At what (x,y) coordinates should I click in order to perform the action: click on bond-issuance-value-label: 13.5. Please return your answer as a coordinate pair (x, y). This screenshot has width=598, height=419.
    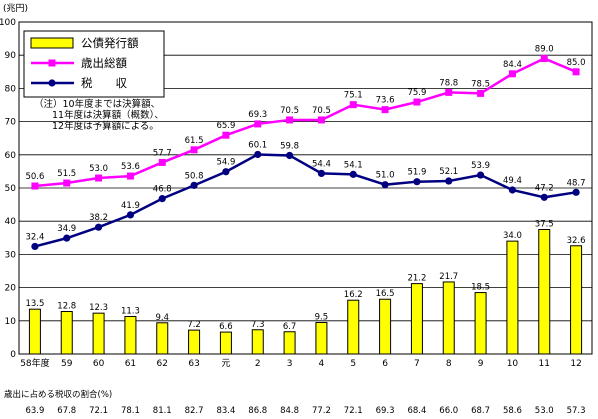
    Looking at the image, I should click on (34, 304).